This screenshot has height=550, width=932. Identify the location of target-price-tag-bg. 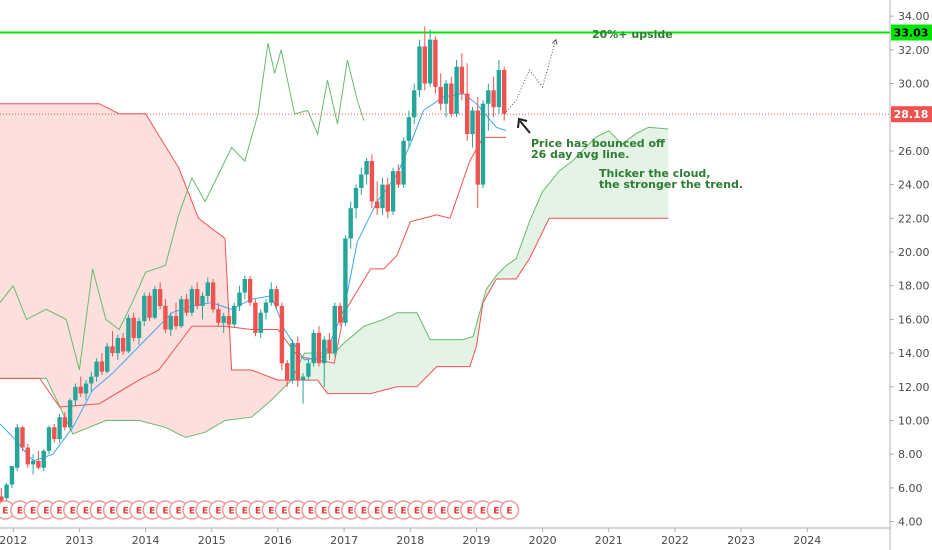
(911, 32).